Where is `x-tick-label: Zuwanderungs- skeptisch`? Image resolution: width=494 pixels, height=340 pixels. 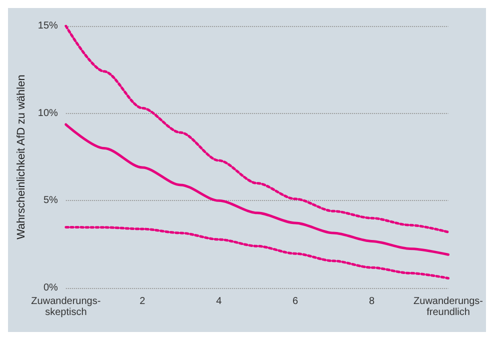
x-tick-label: Zuwanderungs- skeptisch is located at coordinates (66, 307).